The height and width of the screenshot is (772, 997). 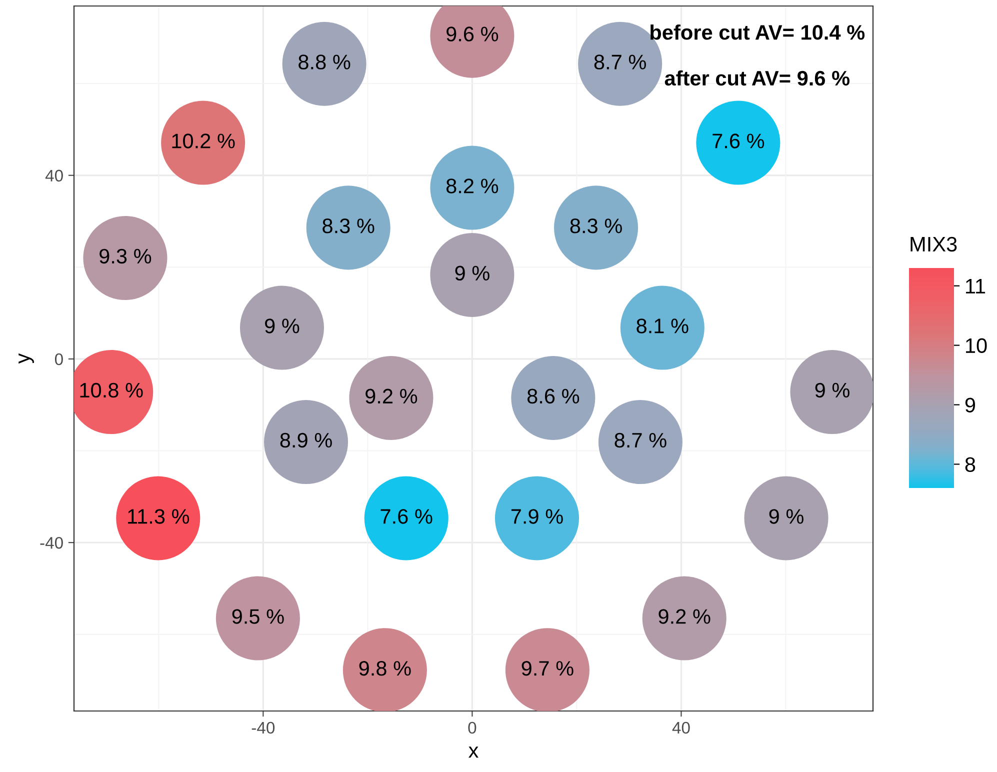 What do you see at coordinates (970, 464) in the screenshot?
I see `color-bar-label: 8` at bounding box center [970, 464].